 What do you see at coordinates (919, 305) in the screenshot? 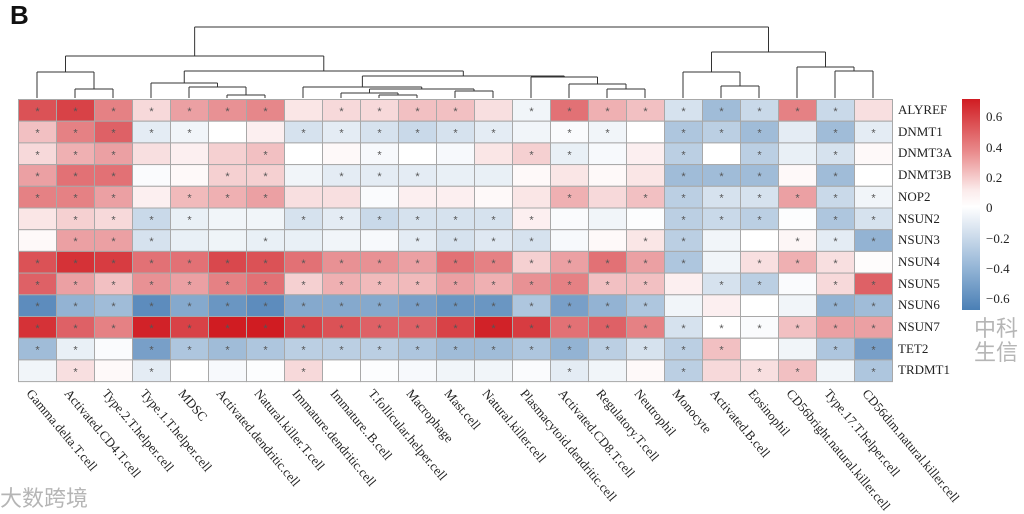
I see `row-label: NSUN6` at bounding box center [919, 305].